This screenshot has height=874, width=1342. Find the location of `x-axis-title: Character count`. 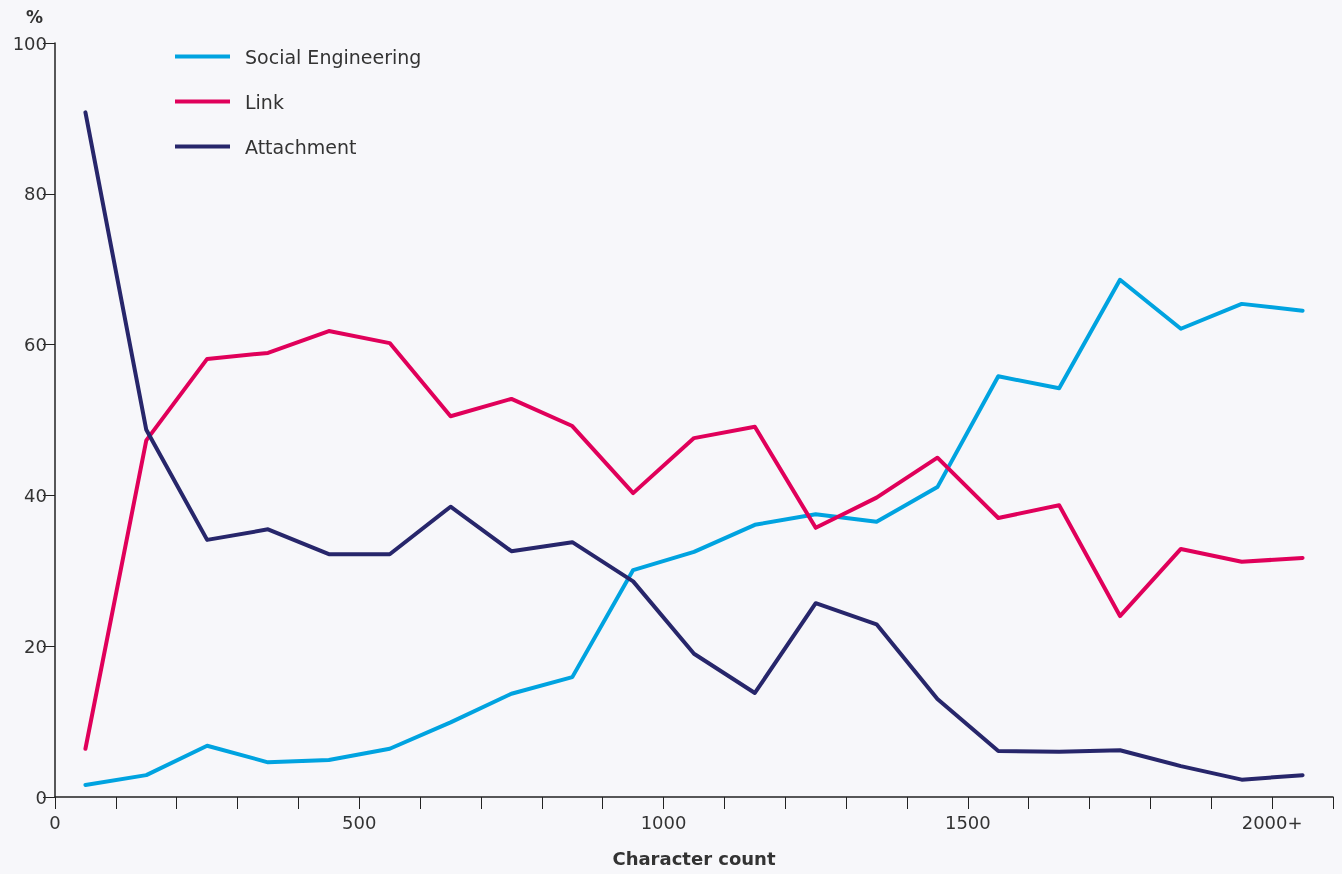

x-axis-title: Character count is located at coordinates (694, 858).